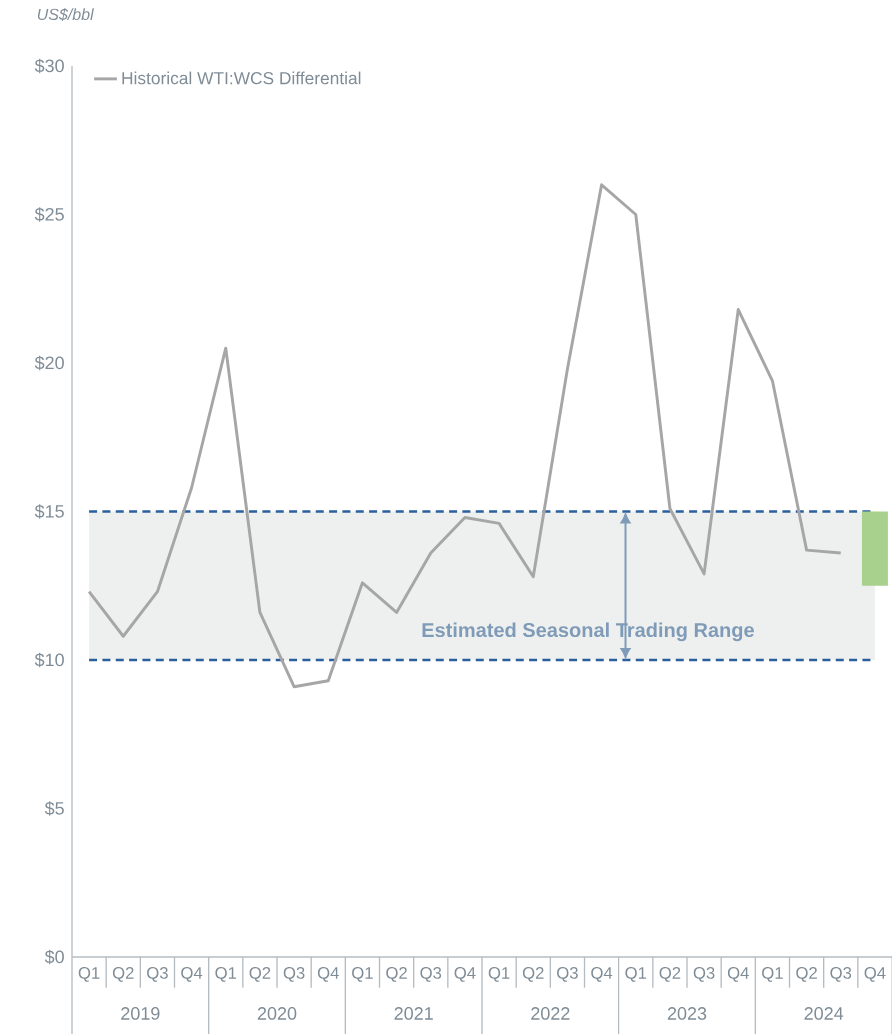 The height and width of the screenshot is (1034, 892). I want to click on text: 2021, so click(413, 1013).